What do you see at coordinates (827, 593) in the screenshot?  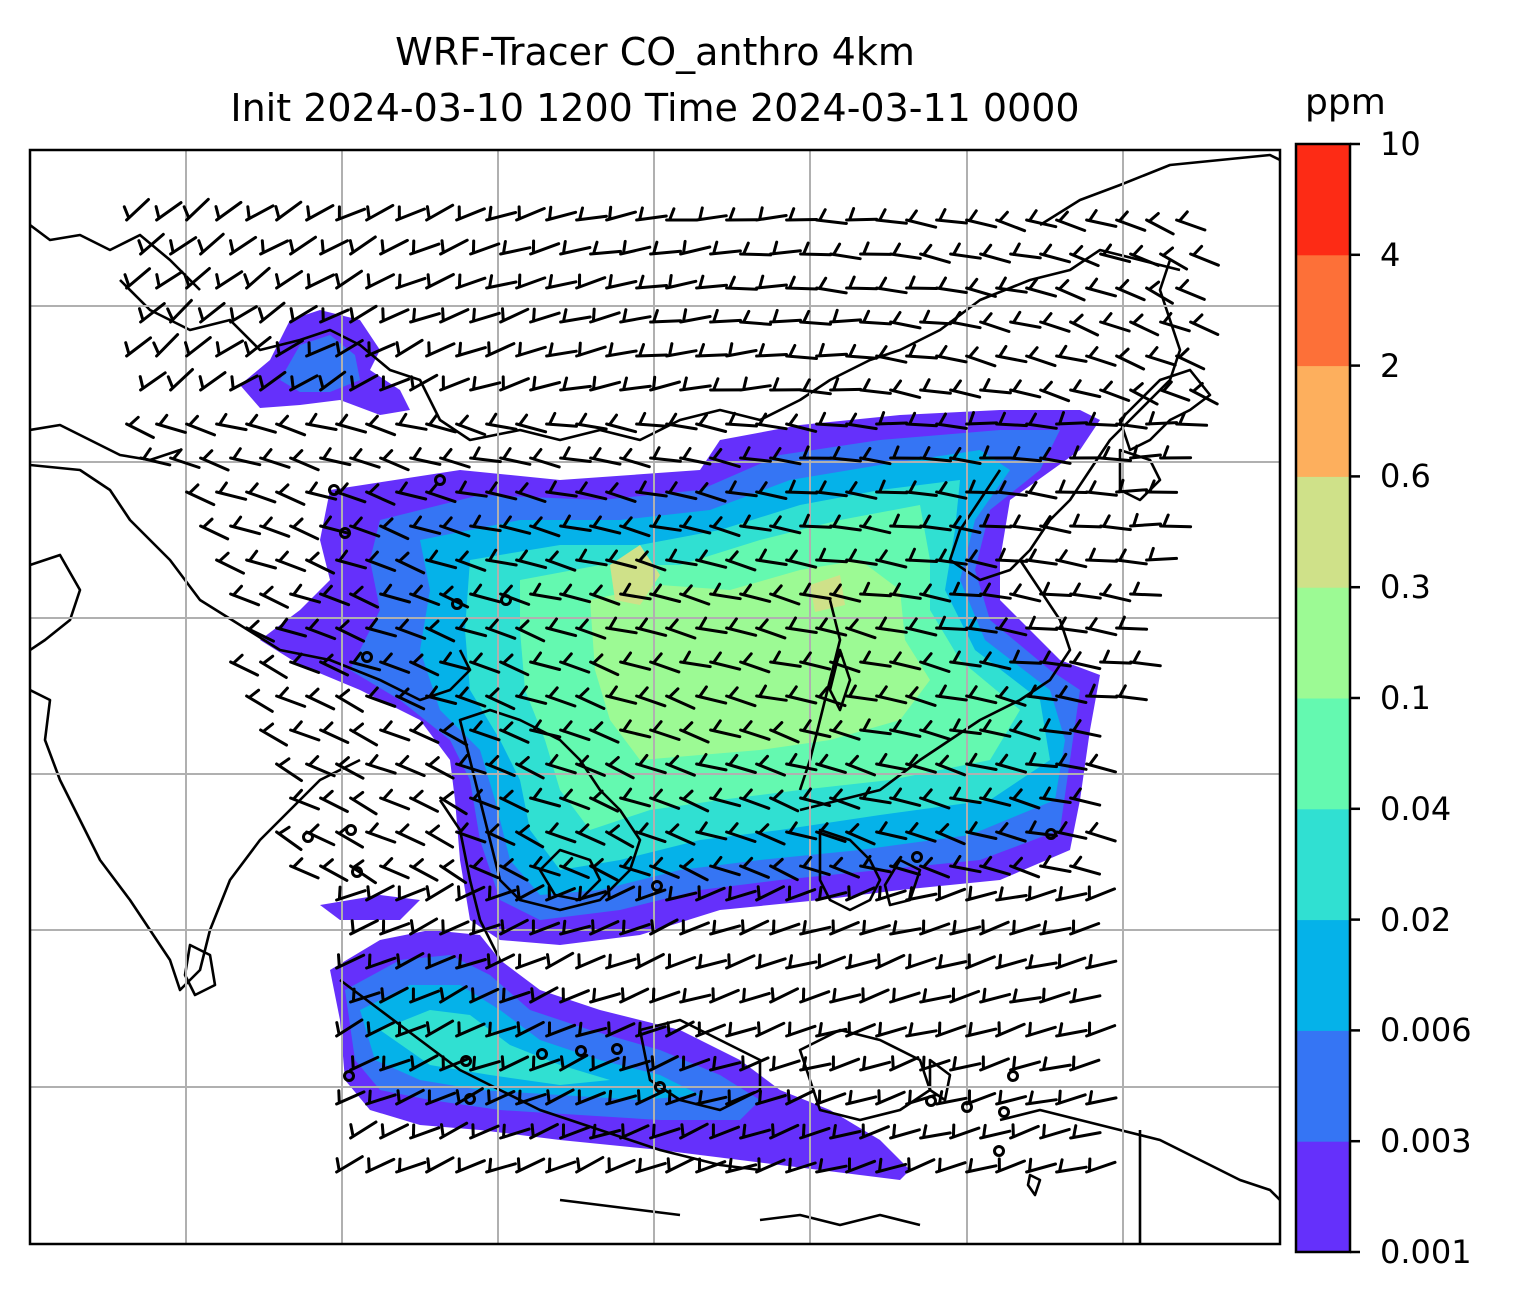 I see `co-plume-north-l7b` at bounding box center [827, 593].